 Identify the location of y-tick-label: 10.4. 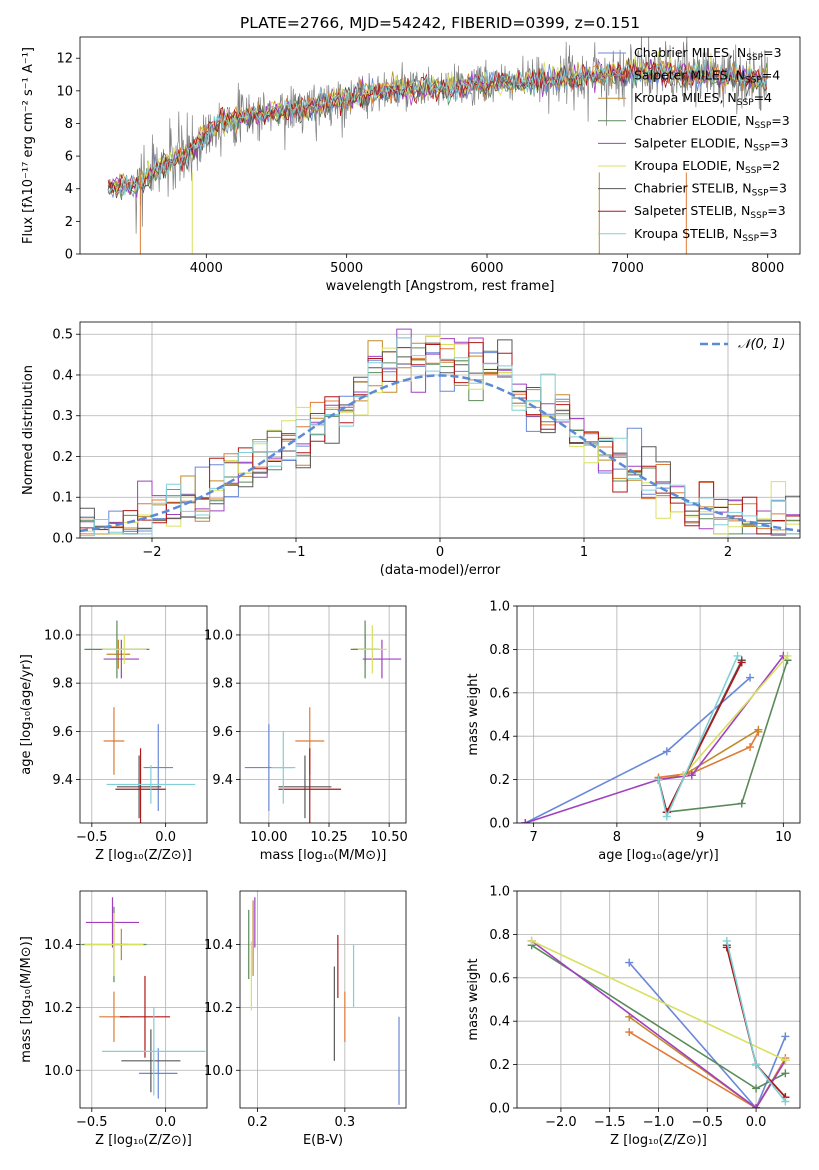
(58, 945).